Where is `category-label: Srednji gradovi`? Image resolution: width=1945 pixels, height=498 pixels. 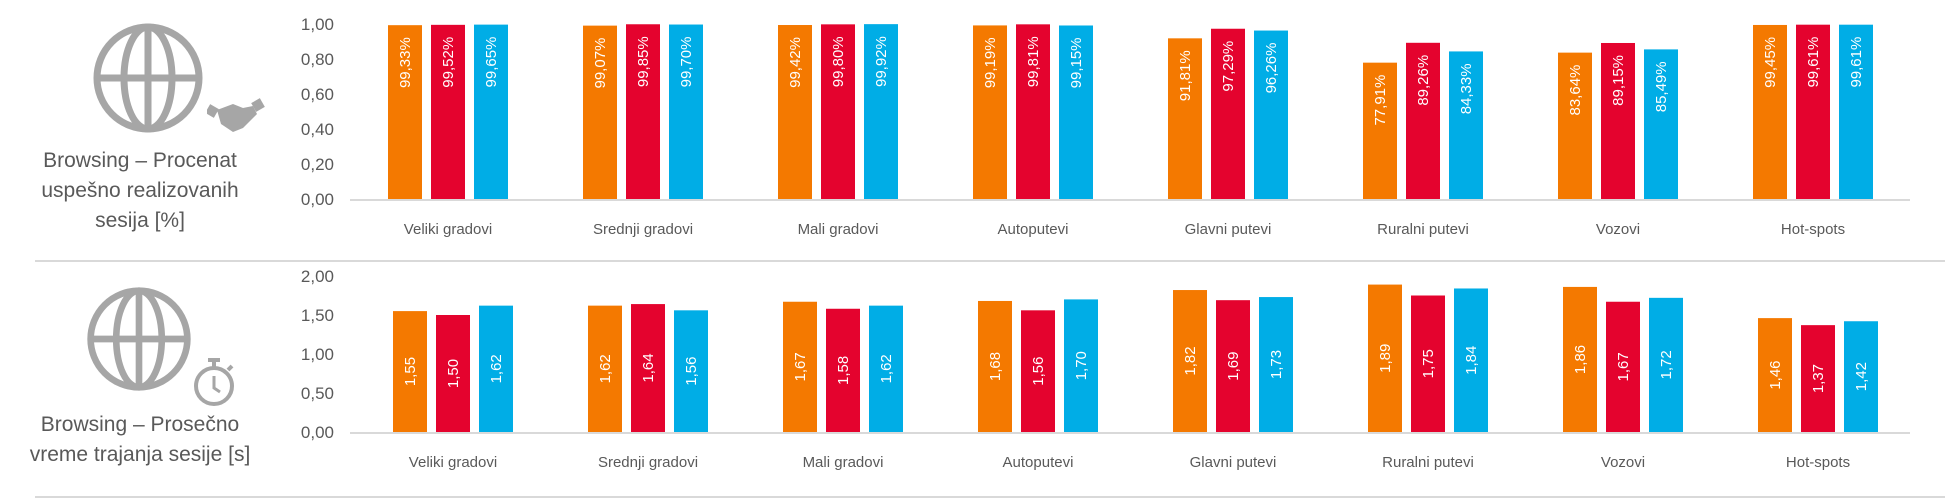 category-label: Srednji gradovi is located at coordinates (643, 229).